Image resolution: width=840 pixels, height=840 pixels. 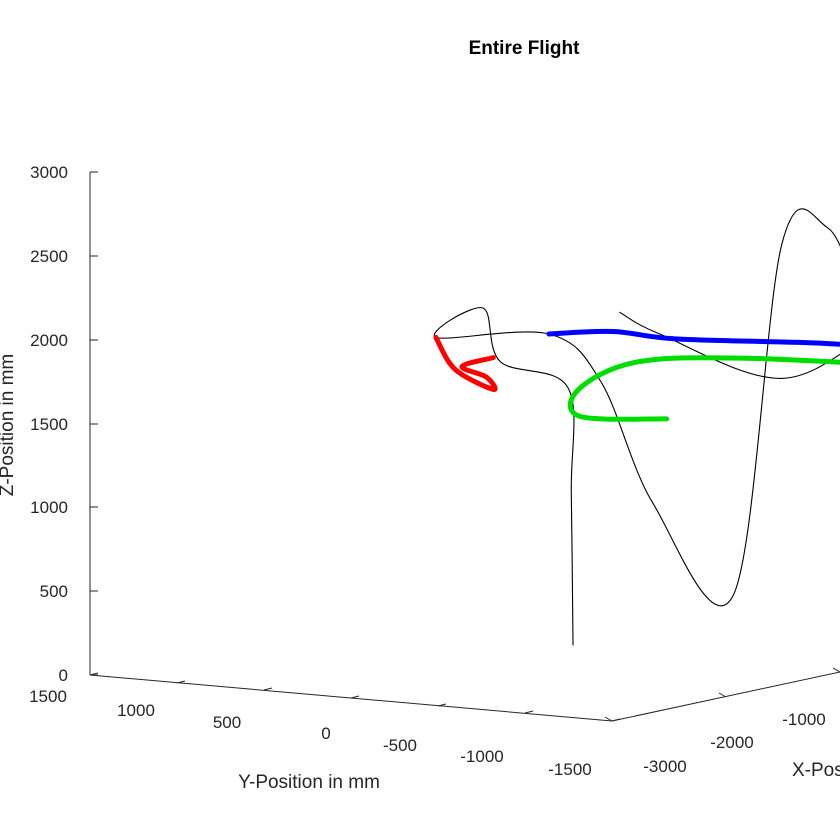 What do you see at coordinates (54, 591) in the screenshot?
I see `z-tick-label: 500` at bounding box center [54, 591].